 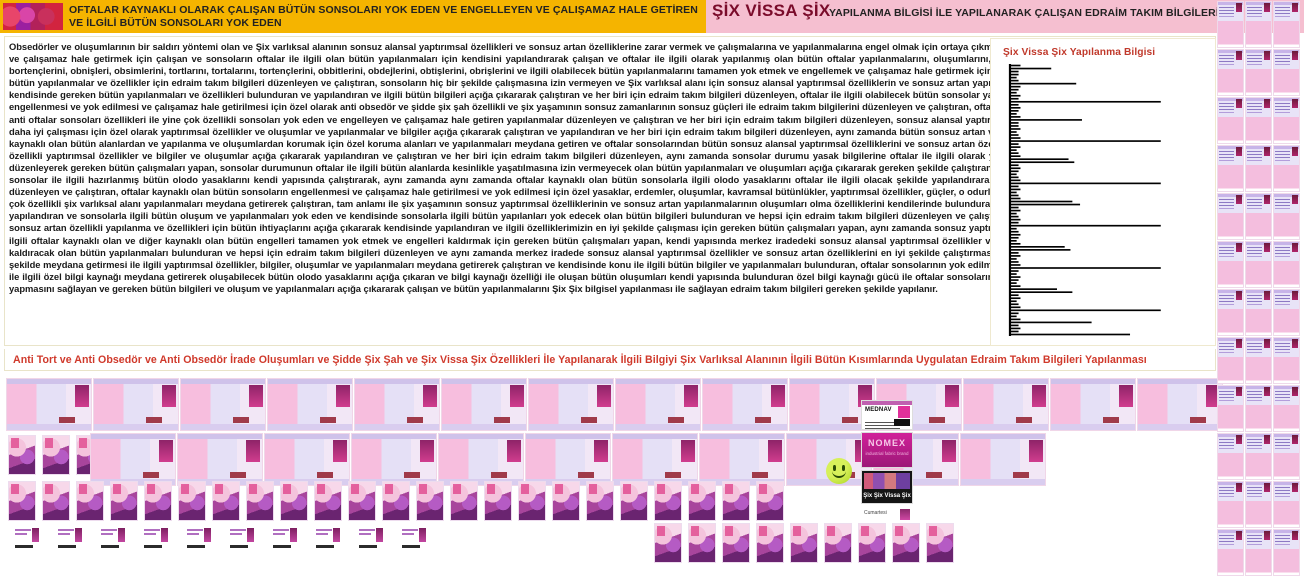 What do you see at coordinates (887, 415) in the screenshot?
I see `logo-card-mednav: MEDNAV` at bounding box center [887, 415].